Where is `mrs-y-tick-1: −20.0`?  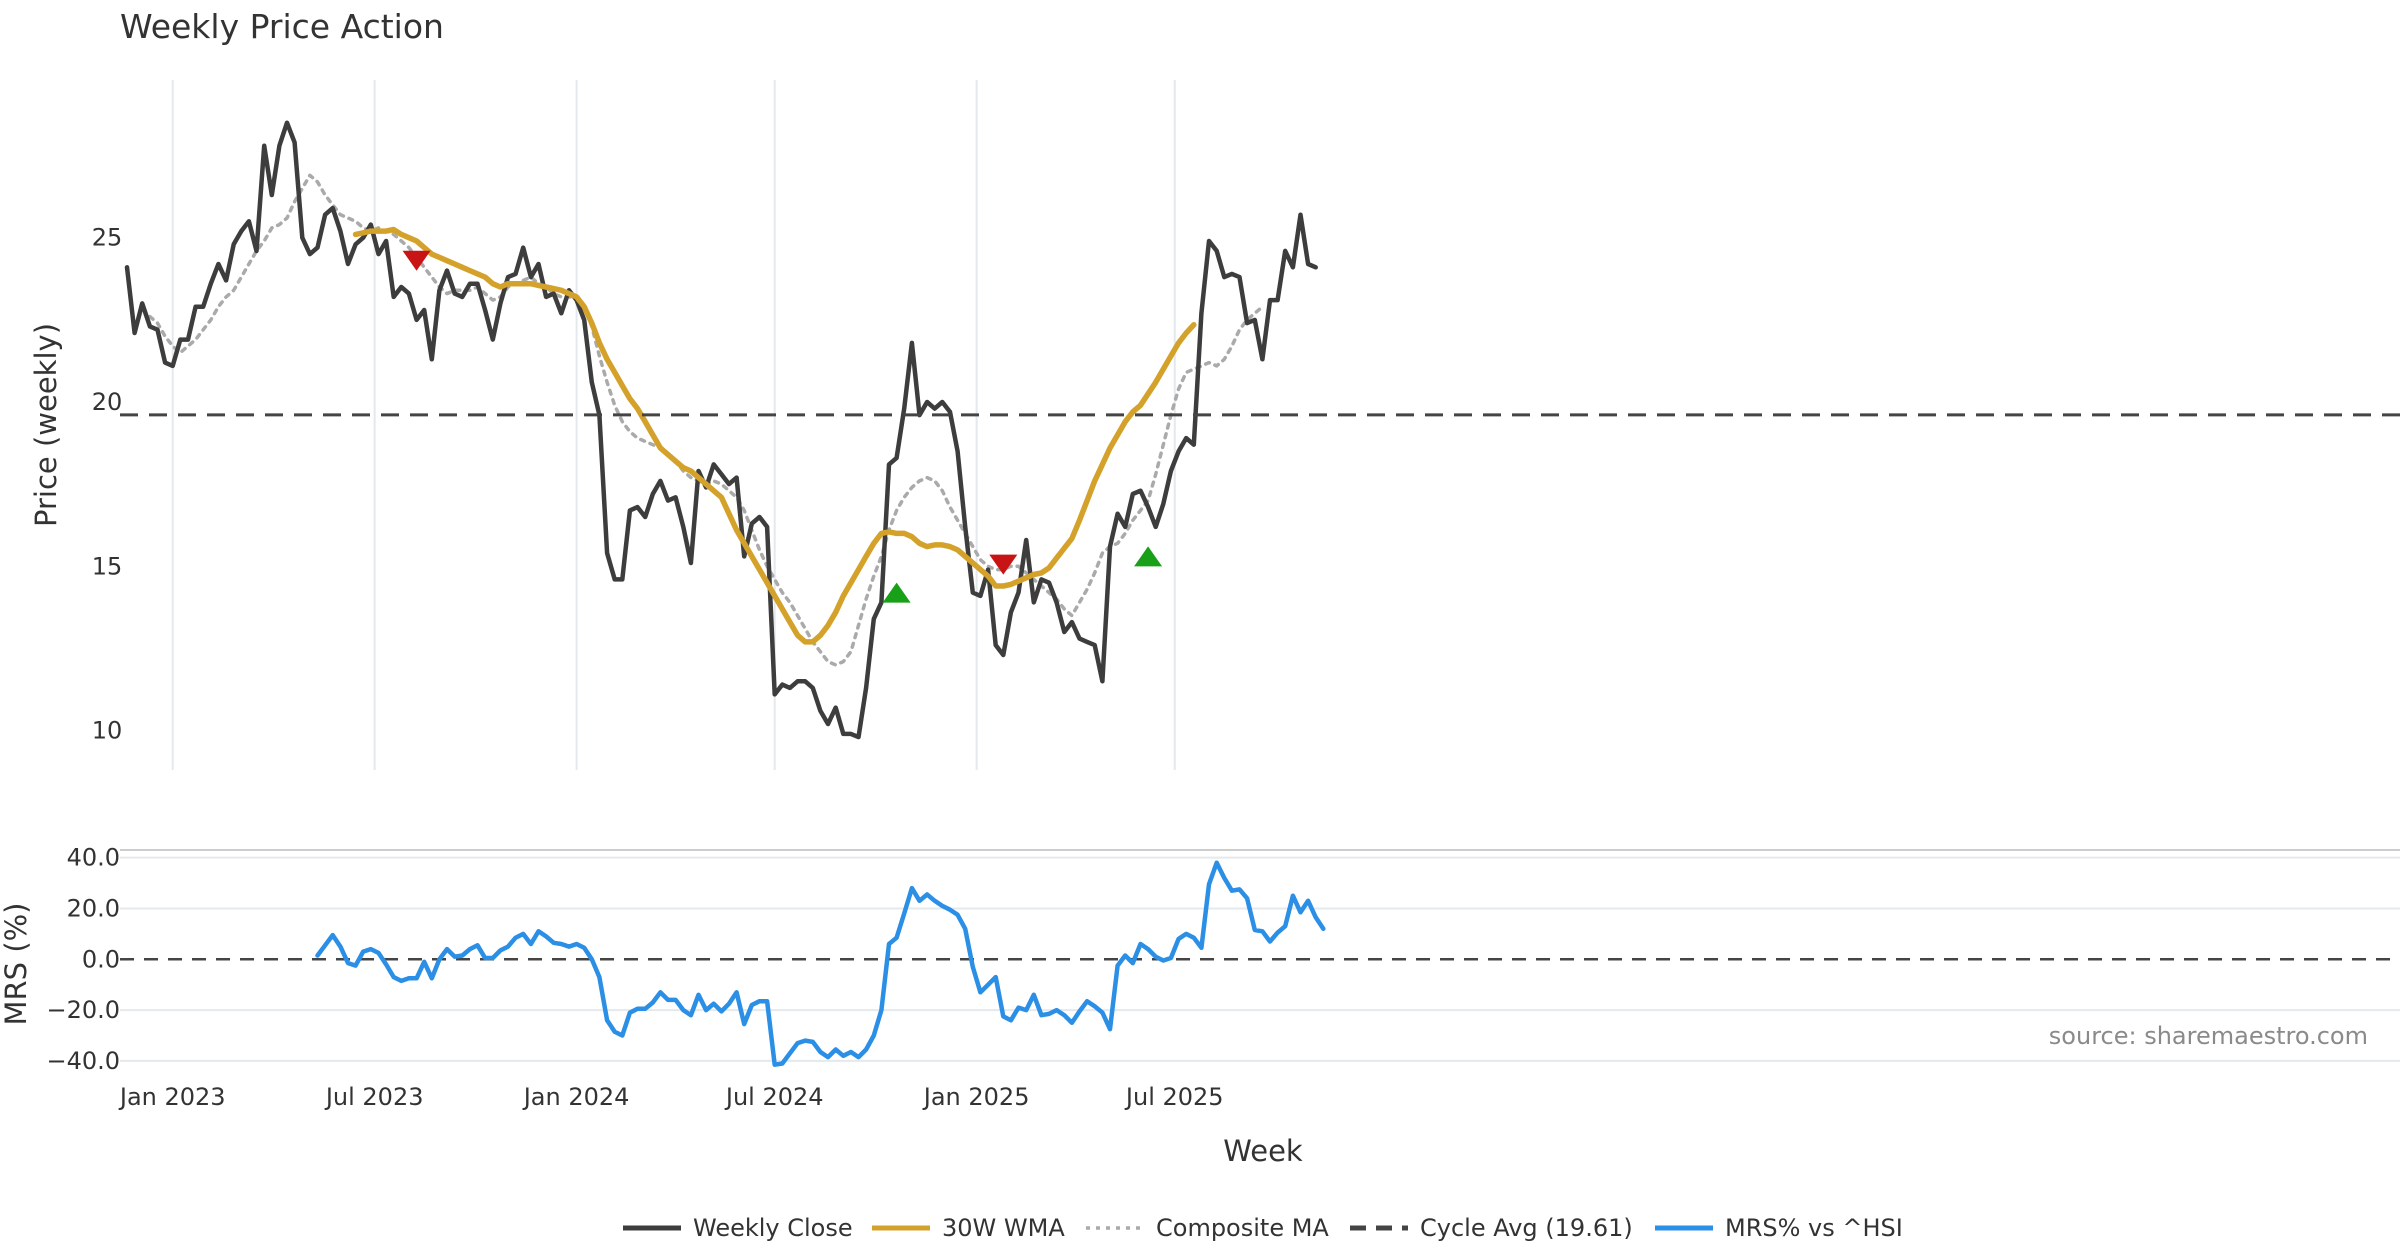 mrs-y-tick-1: −20.0 is located at coordinates (83, 1010).